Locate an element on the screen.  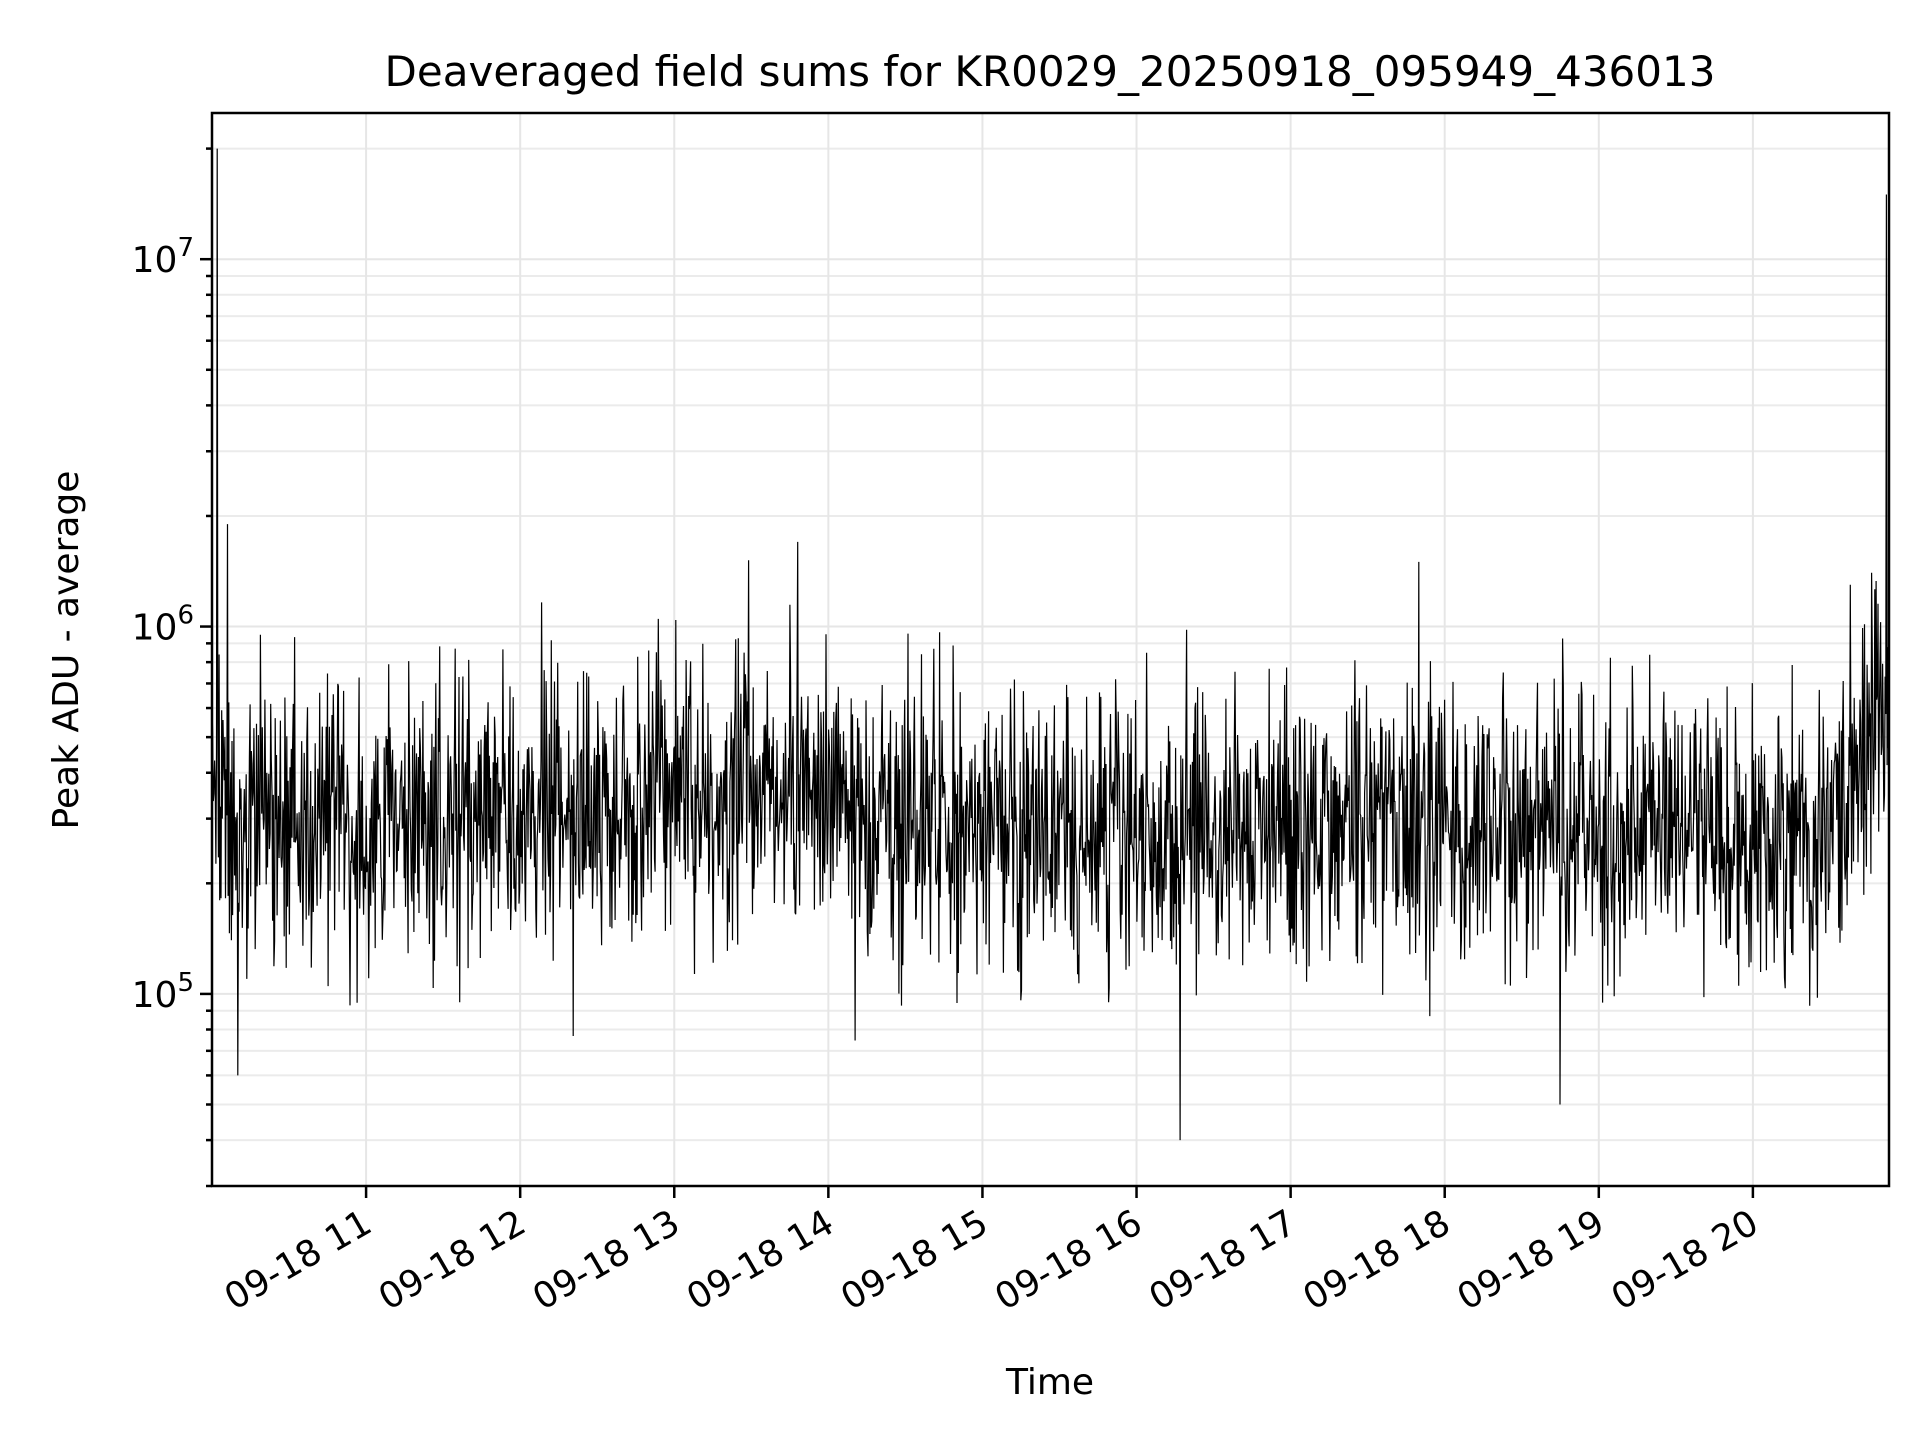
y-tick-label: 10⁷ is located at coordinates (163, 257).